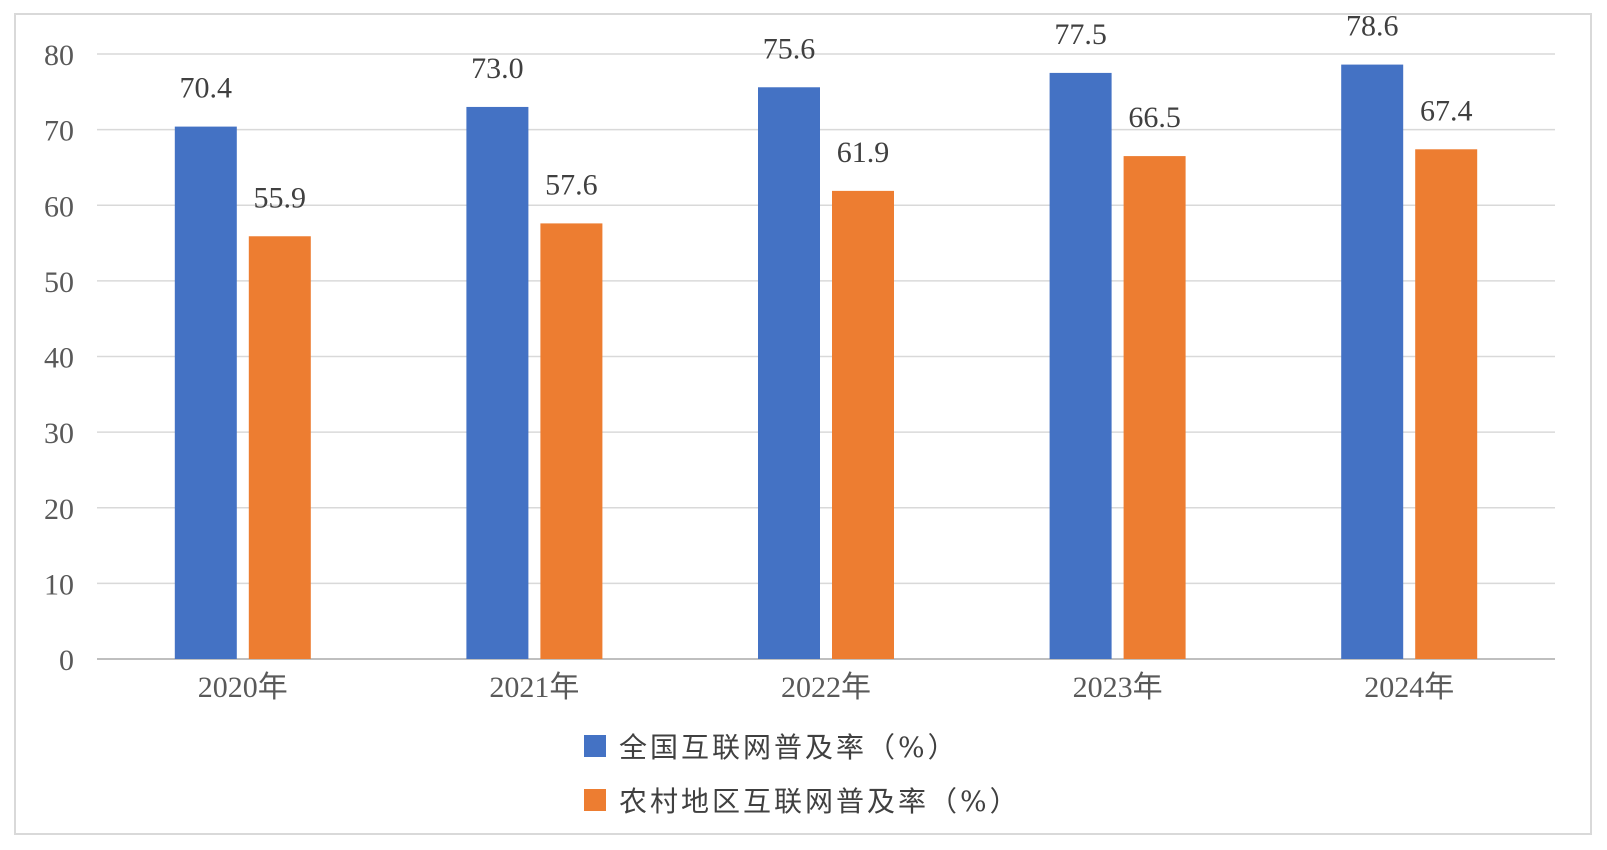 Image resolution: width=1607 pixels, height=850 pixels. What do you see at coordinates (595, 800) in the screenshot?
I see `legend-swatch-rural` at bounding box center [595, 800].